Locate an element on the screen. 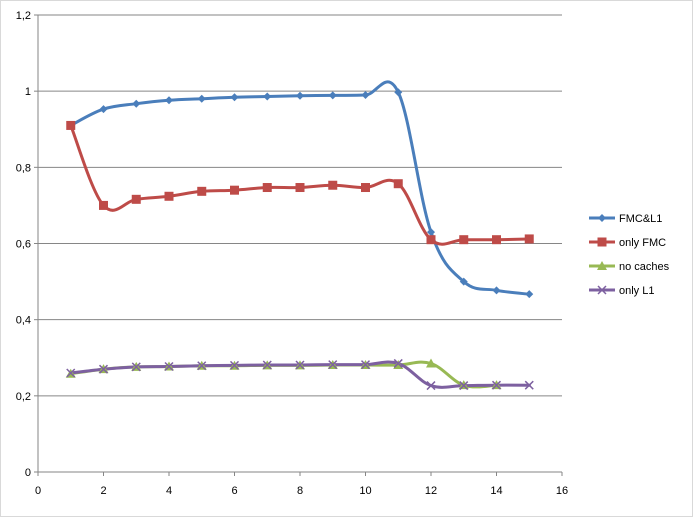 The height and width of the screenshot is (519, 695). legend-label: only L1 is located at coordinates (636, 291).